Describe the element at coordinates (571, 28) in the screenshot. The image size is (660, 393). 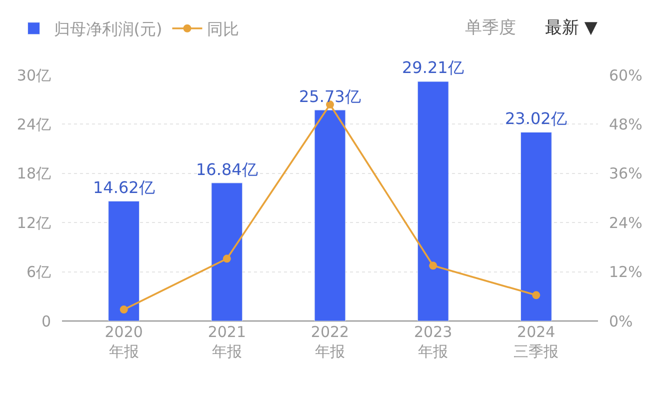
I see `text: 最新 ▼` at that location.